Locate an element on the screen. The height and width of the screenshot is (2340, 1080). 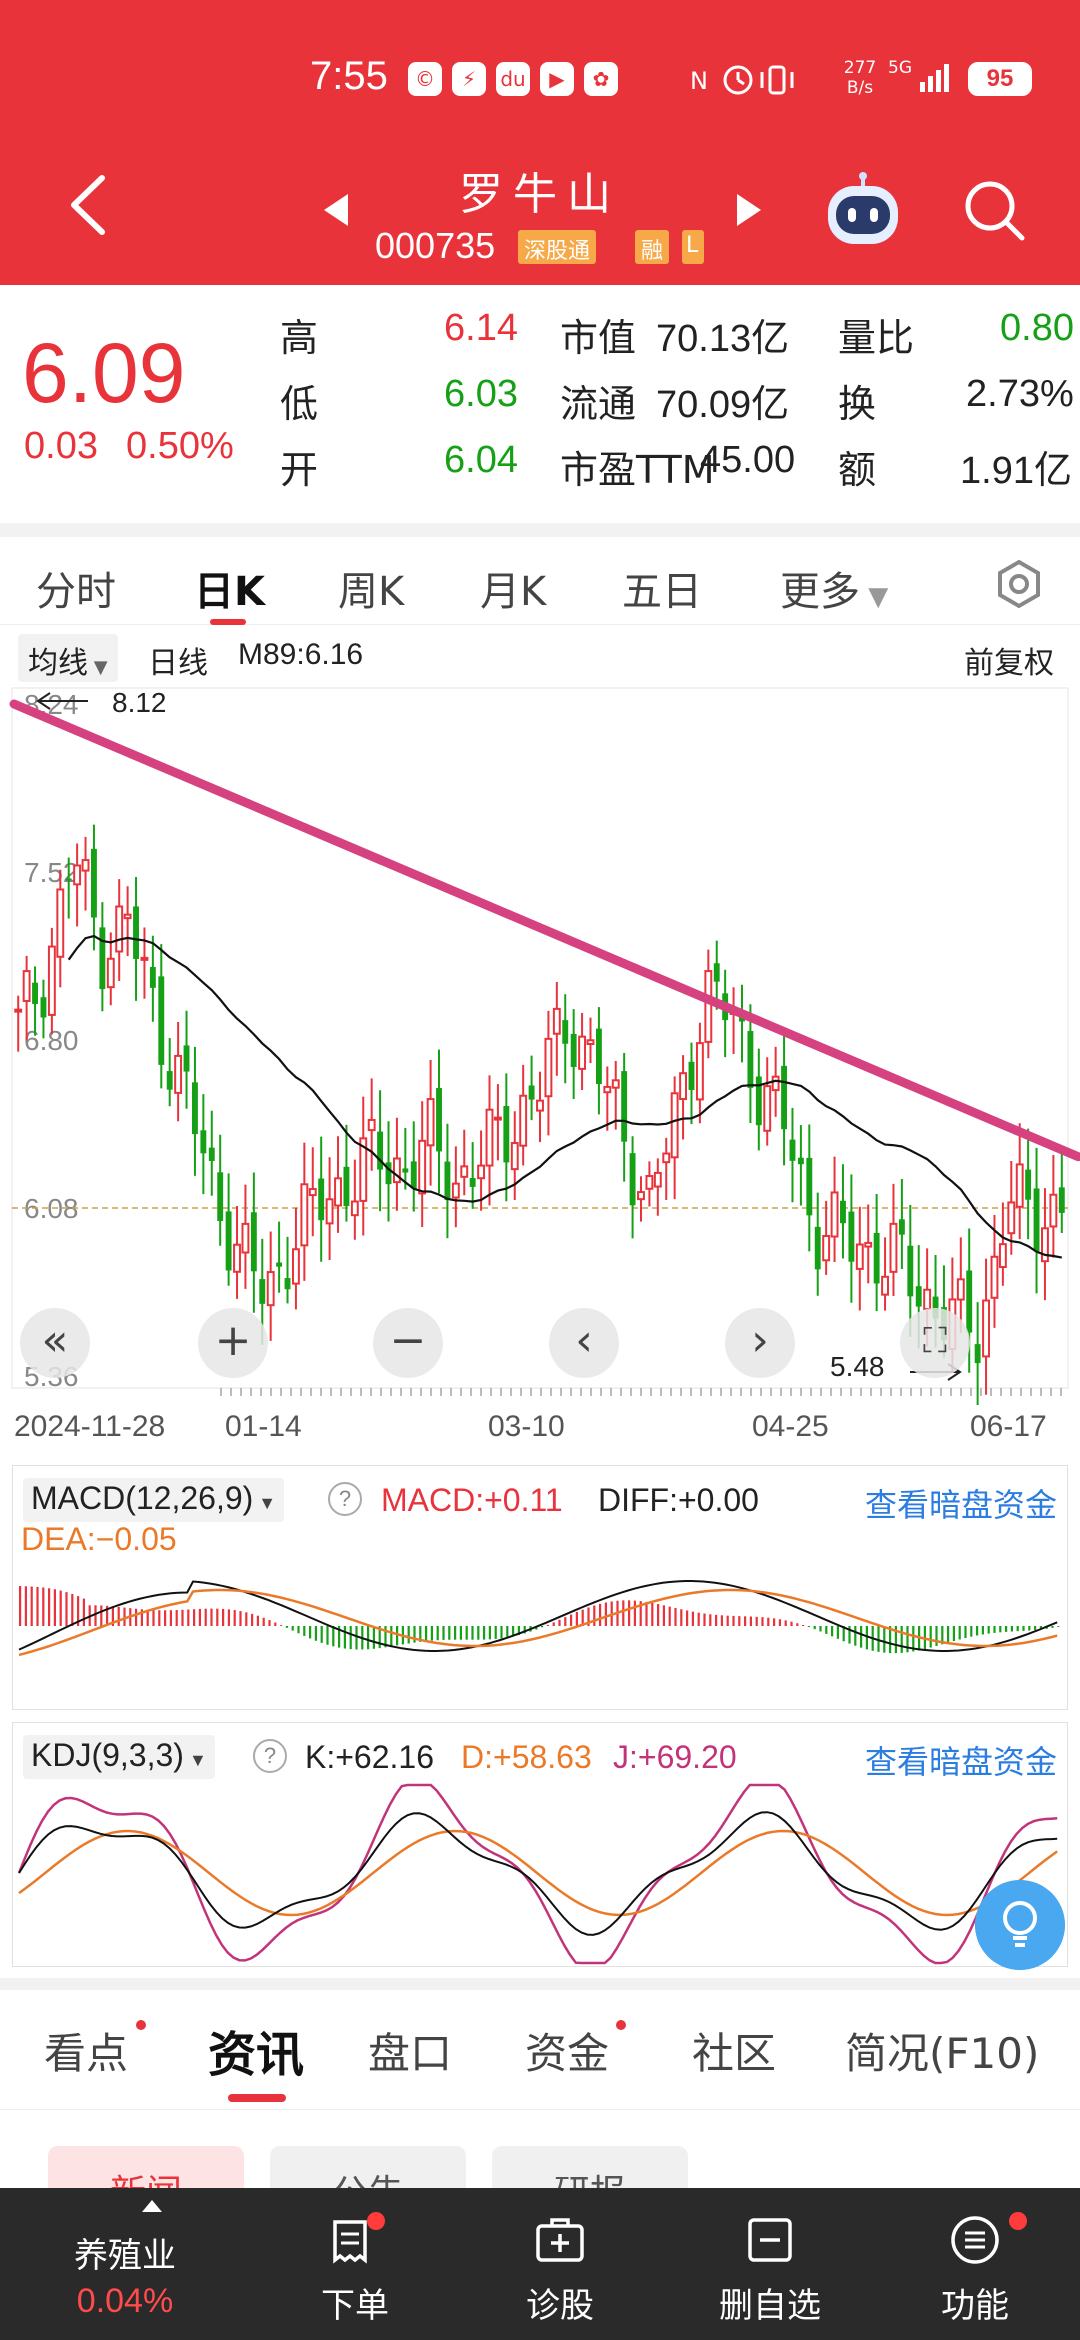
tab-intraday: 分时 is located at coordinates (76, 592).